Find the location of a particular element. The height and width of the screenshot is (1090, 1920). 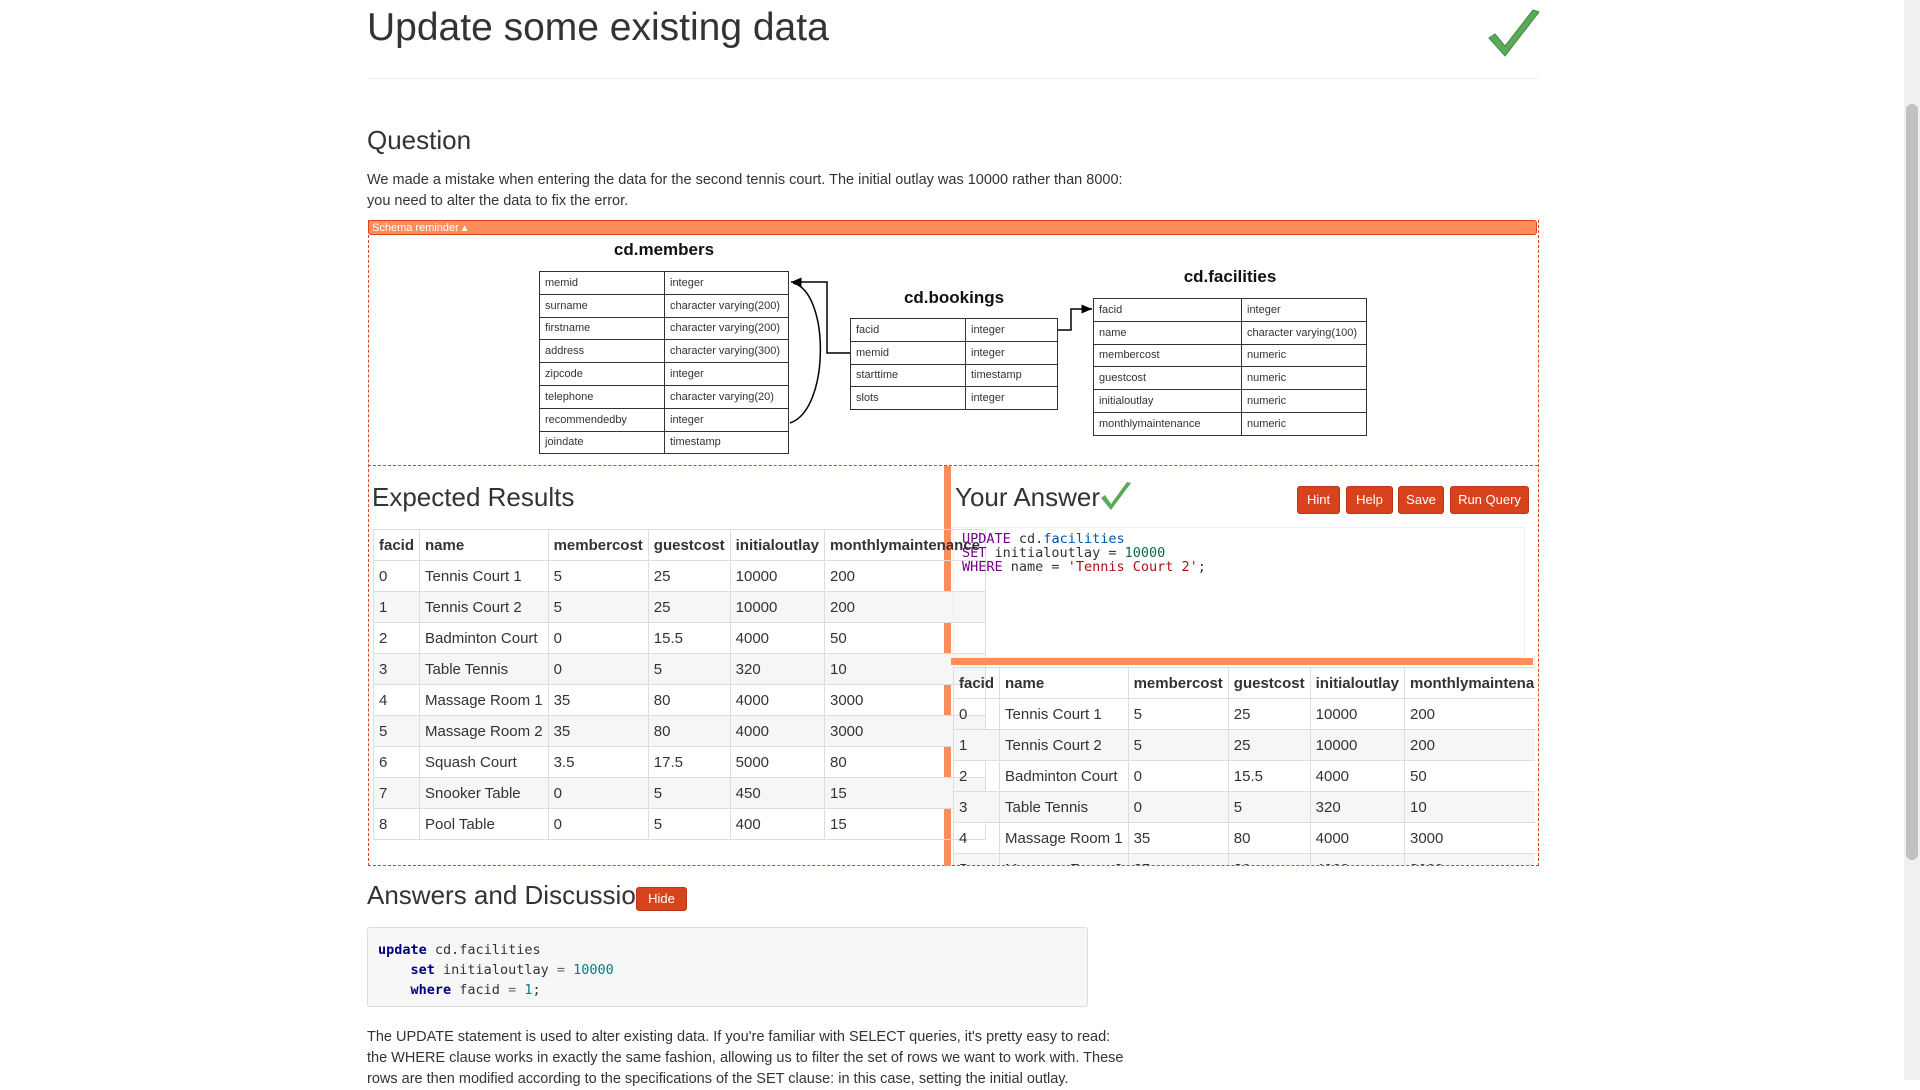

cell: 200 is located at coordinates (1469, 714).